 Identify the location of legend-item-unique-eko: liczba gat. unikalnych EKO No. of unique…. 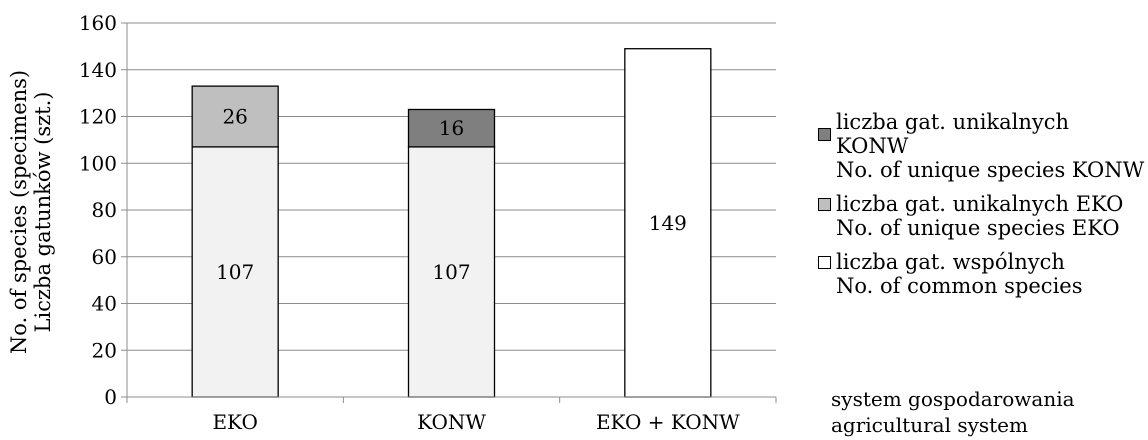
(983, 216).